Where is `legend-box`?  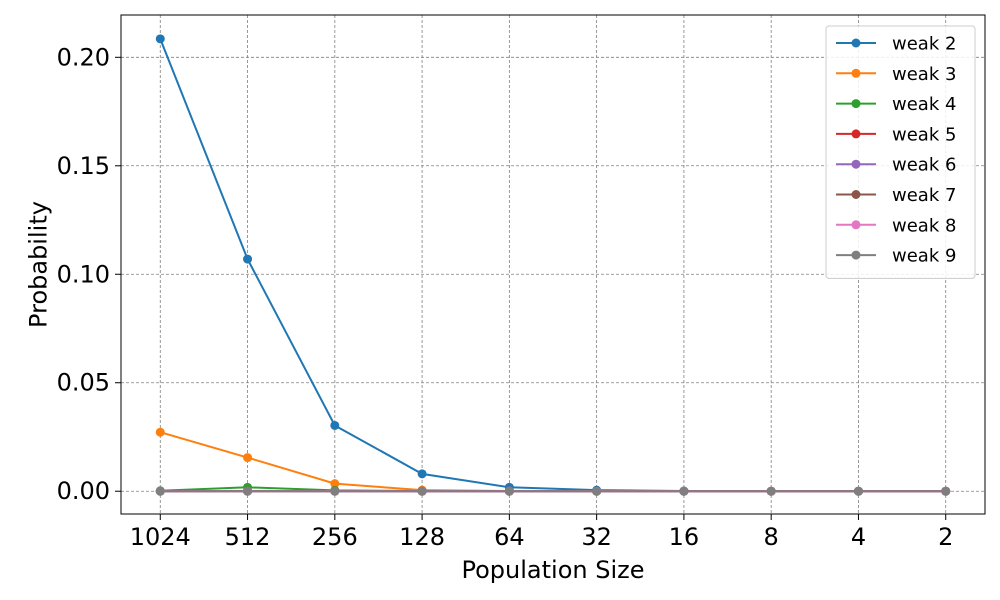 legend-box is located at coordinates (900, 152).